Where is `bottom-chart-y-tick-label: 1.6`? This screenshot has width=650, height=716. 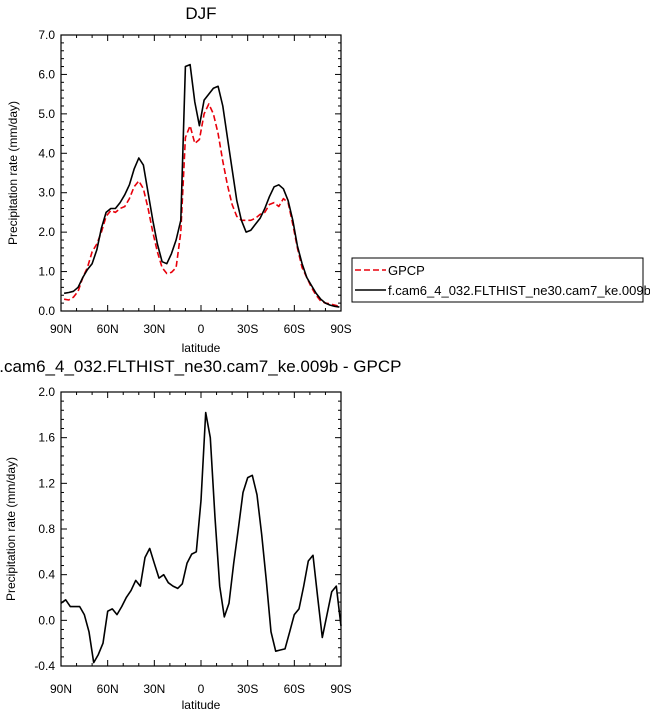 bottom-chart-y-tick-label: 1.6 is located at coordinates (46, 438).